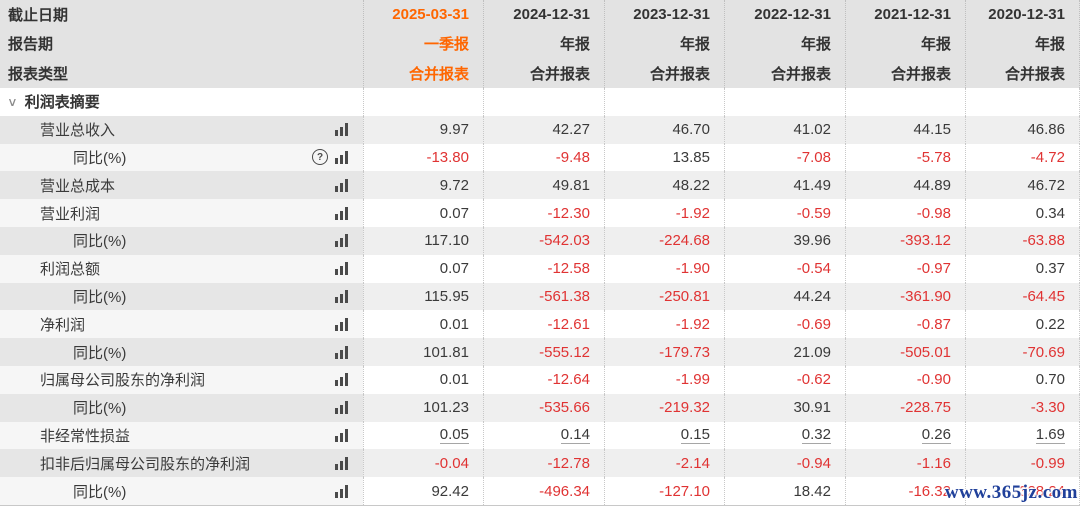  I want to click on cell-value: -12.61, so click(568, 324).